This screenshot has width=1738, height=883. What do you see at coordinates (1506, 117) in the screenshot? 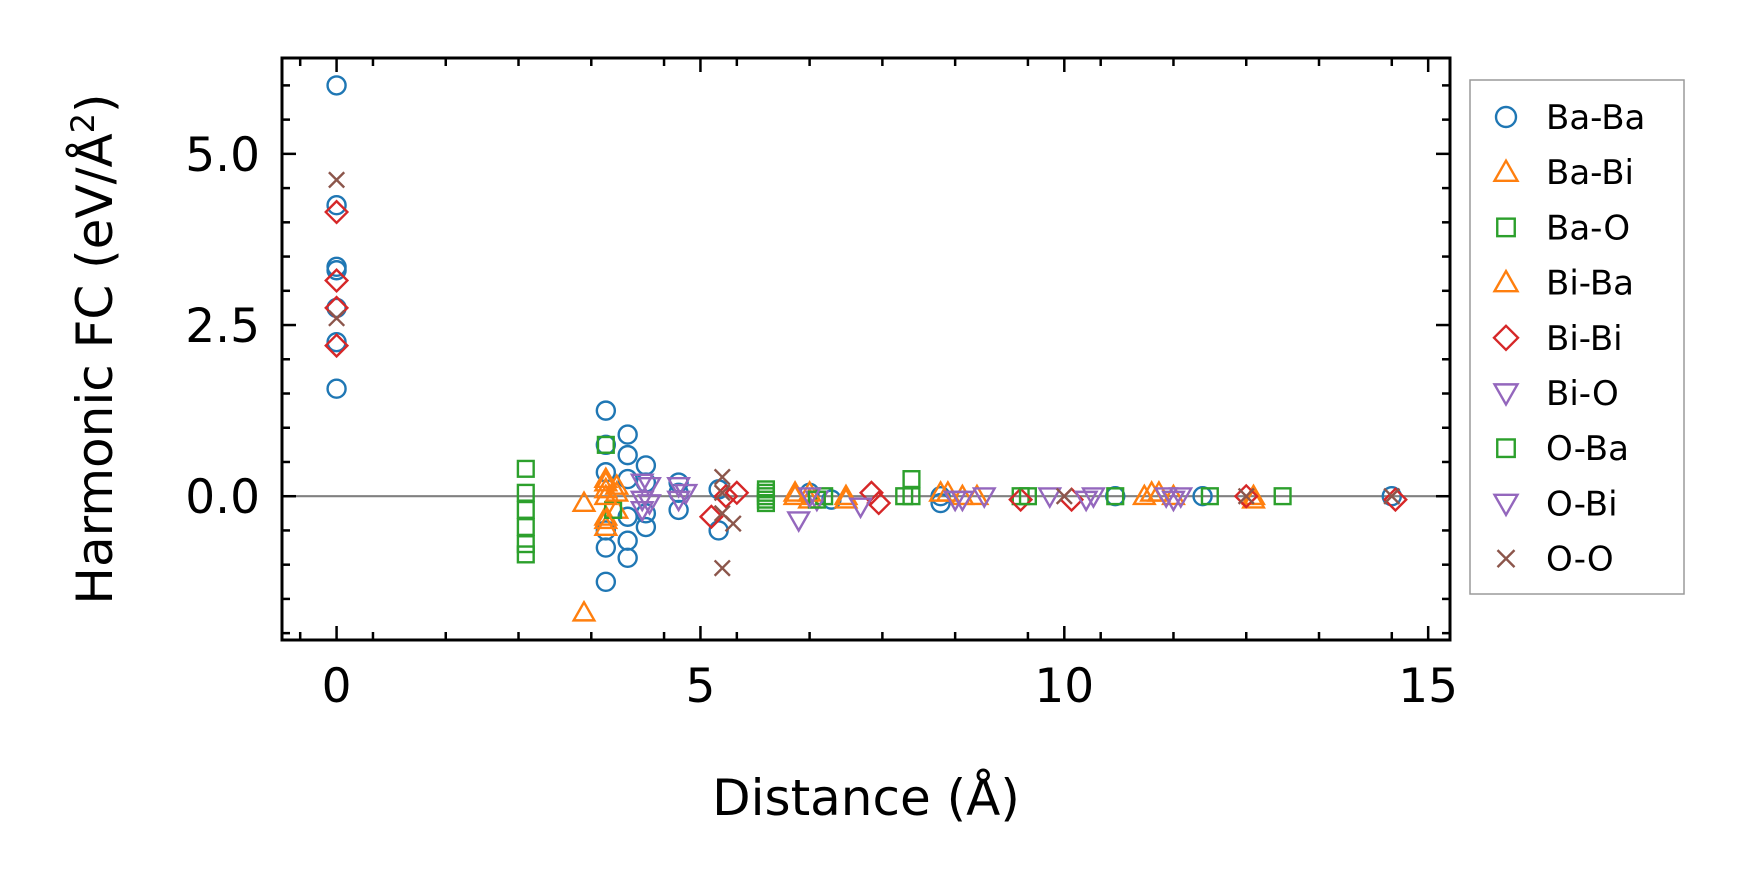
I see `legend-marker-ba-ba` at bounding box center [1506, 117].